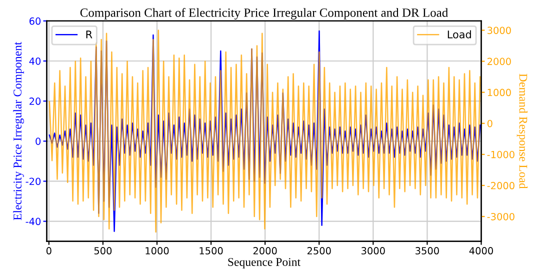 Image resolution: width=550 pixels, height=279 pixels. Describe the element at coordinates (319, 250) in the screenshot. I see `x-tick-label: 2500` at that location.